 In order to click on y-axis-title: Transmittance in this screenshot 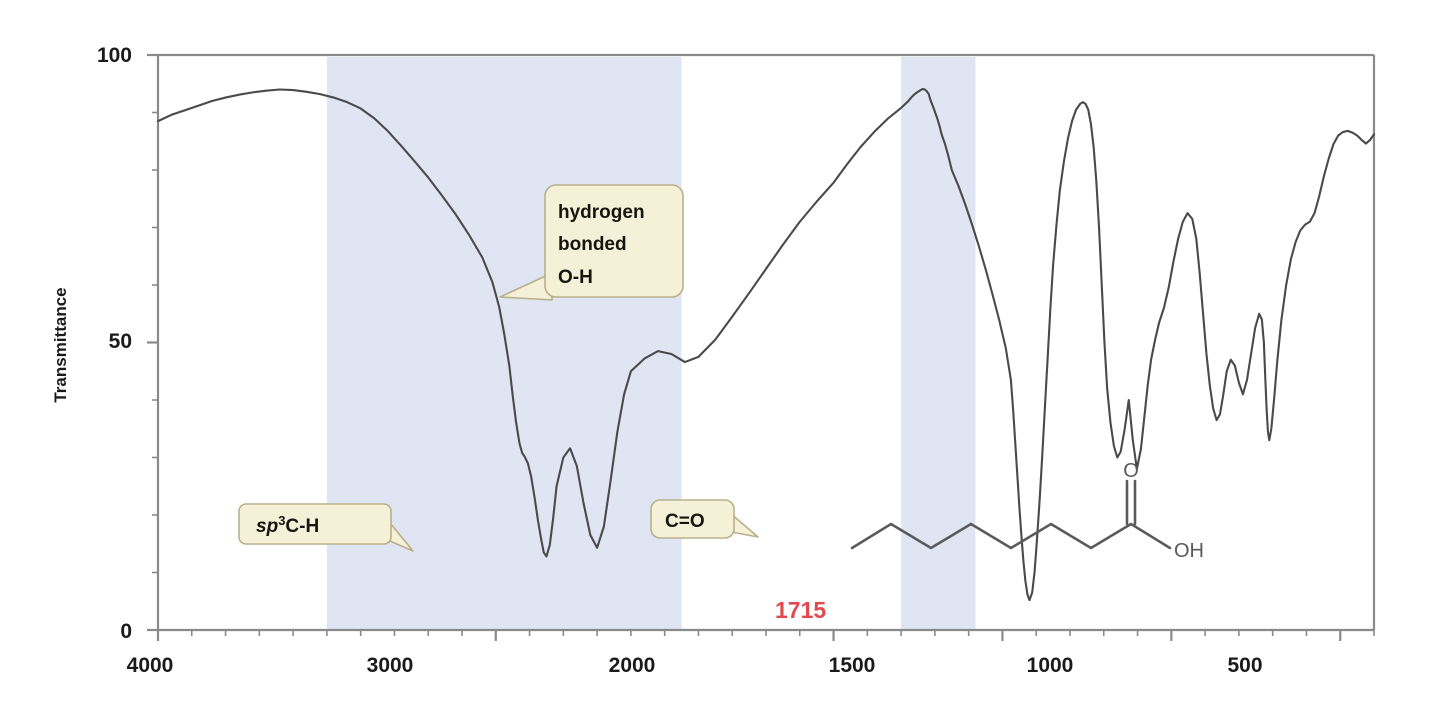, I will do `click(60, 344)`.